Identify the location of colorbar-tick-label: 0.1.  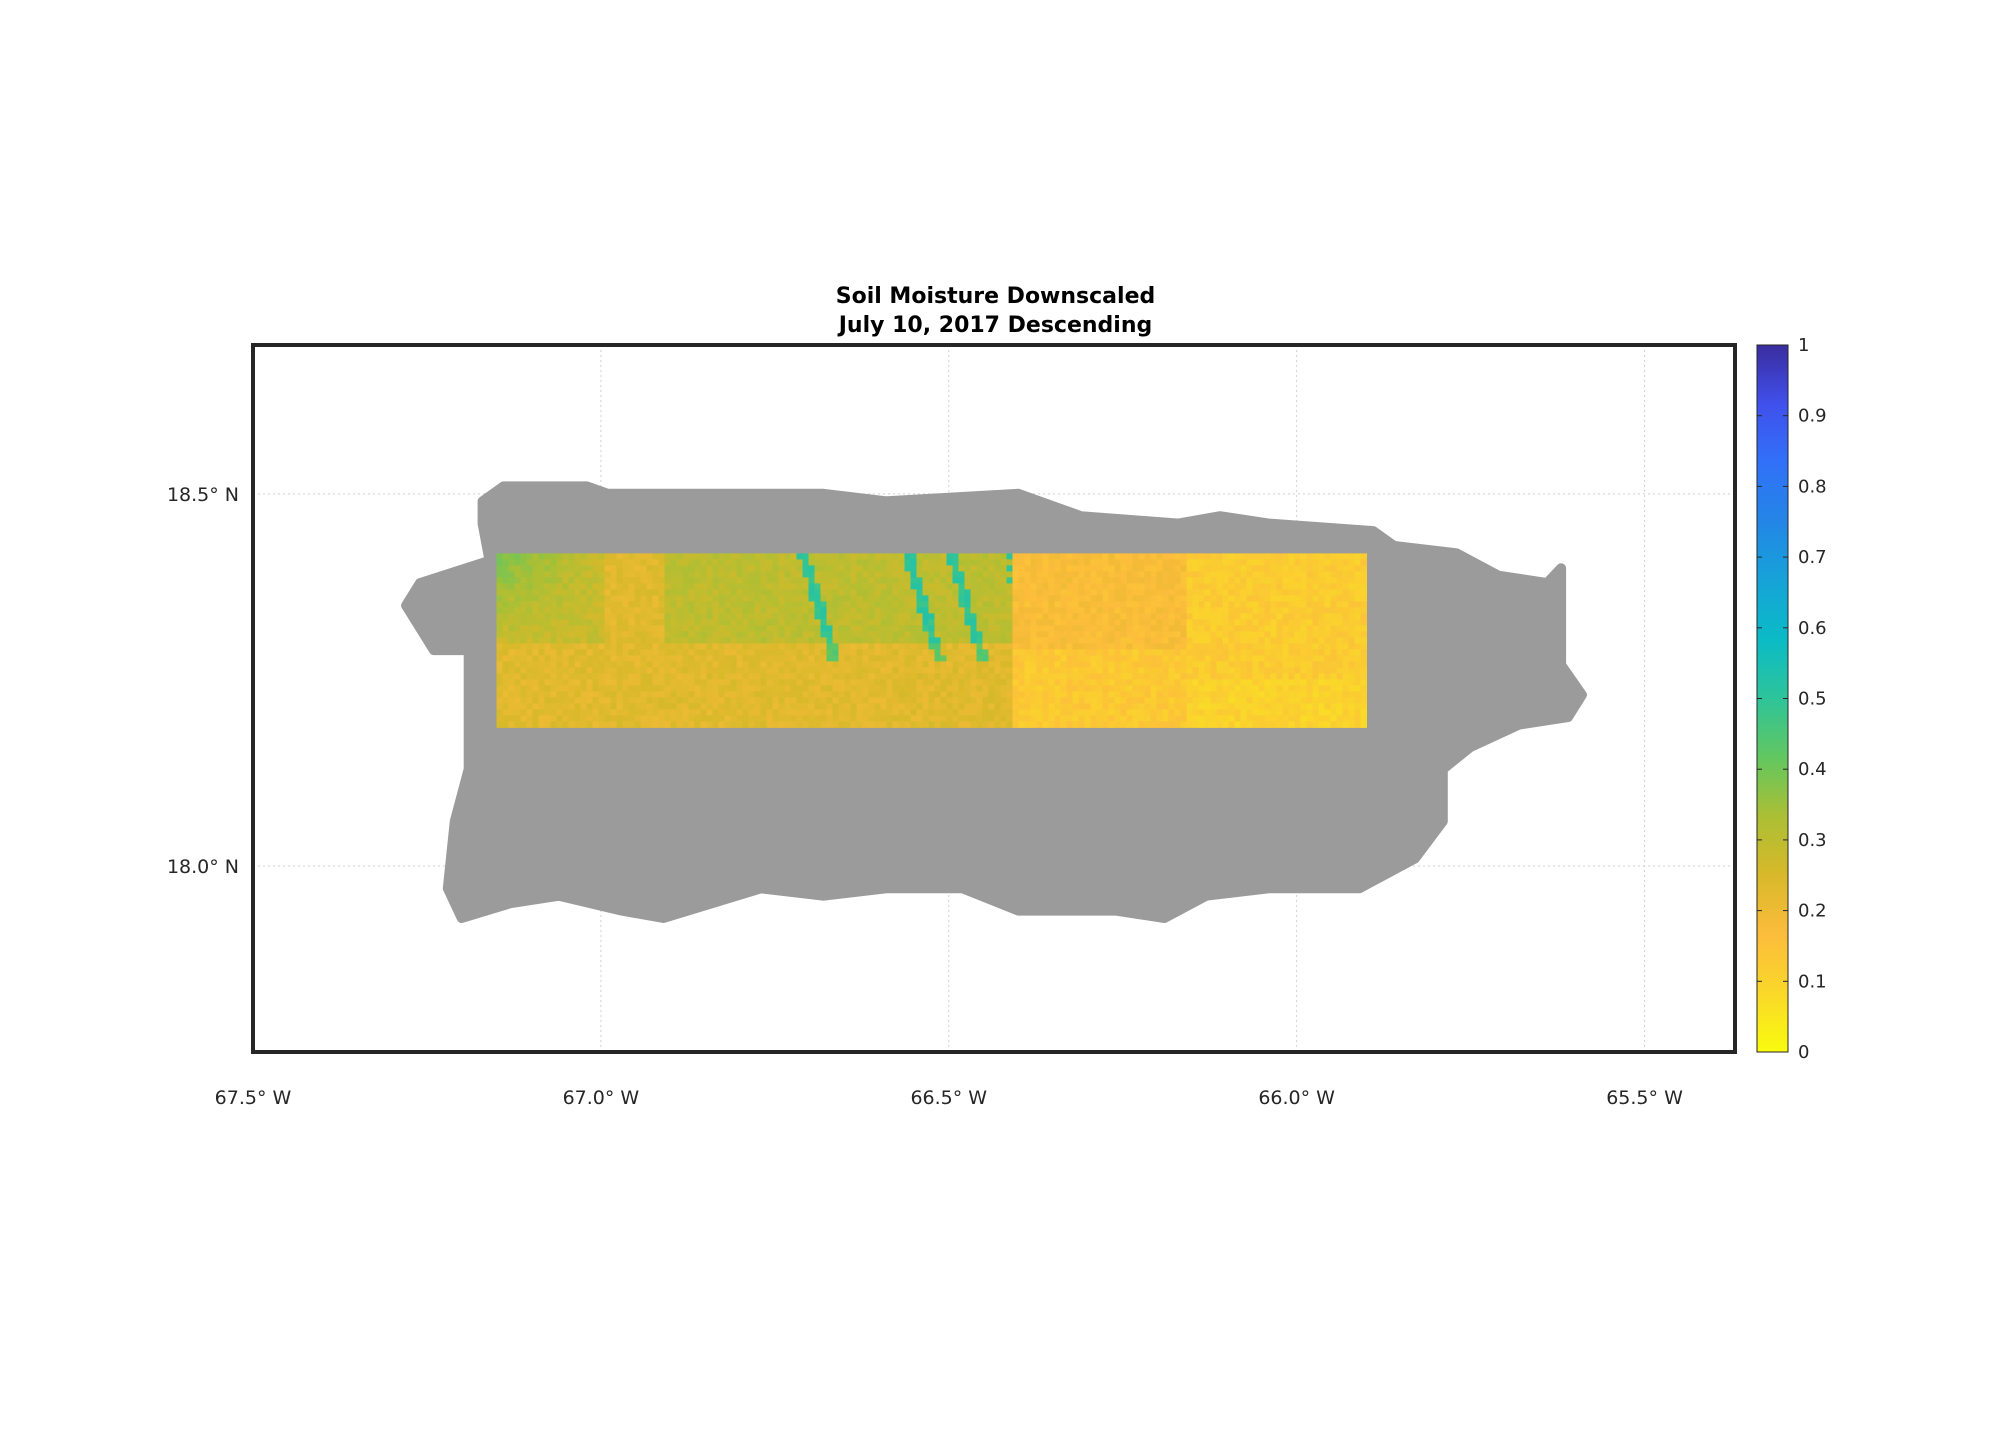
(1812, 981).